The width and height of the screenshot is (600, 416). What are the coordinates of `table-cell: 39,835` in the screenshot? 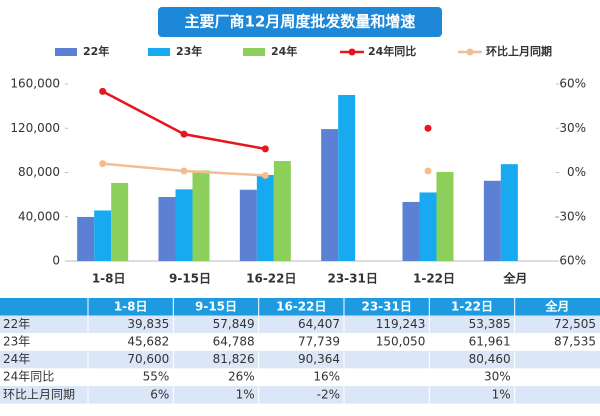 It's located at (148, 324).